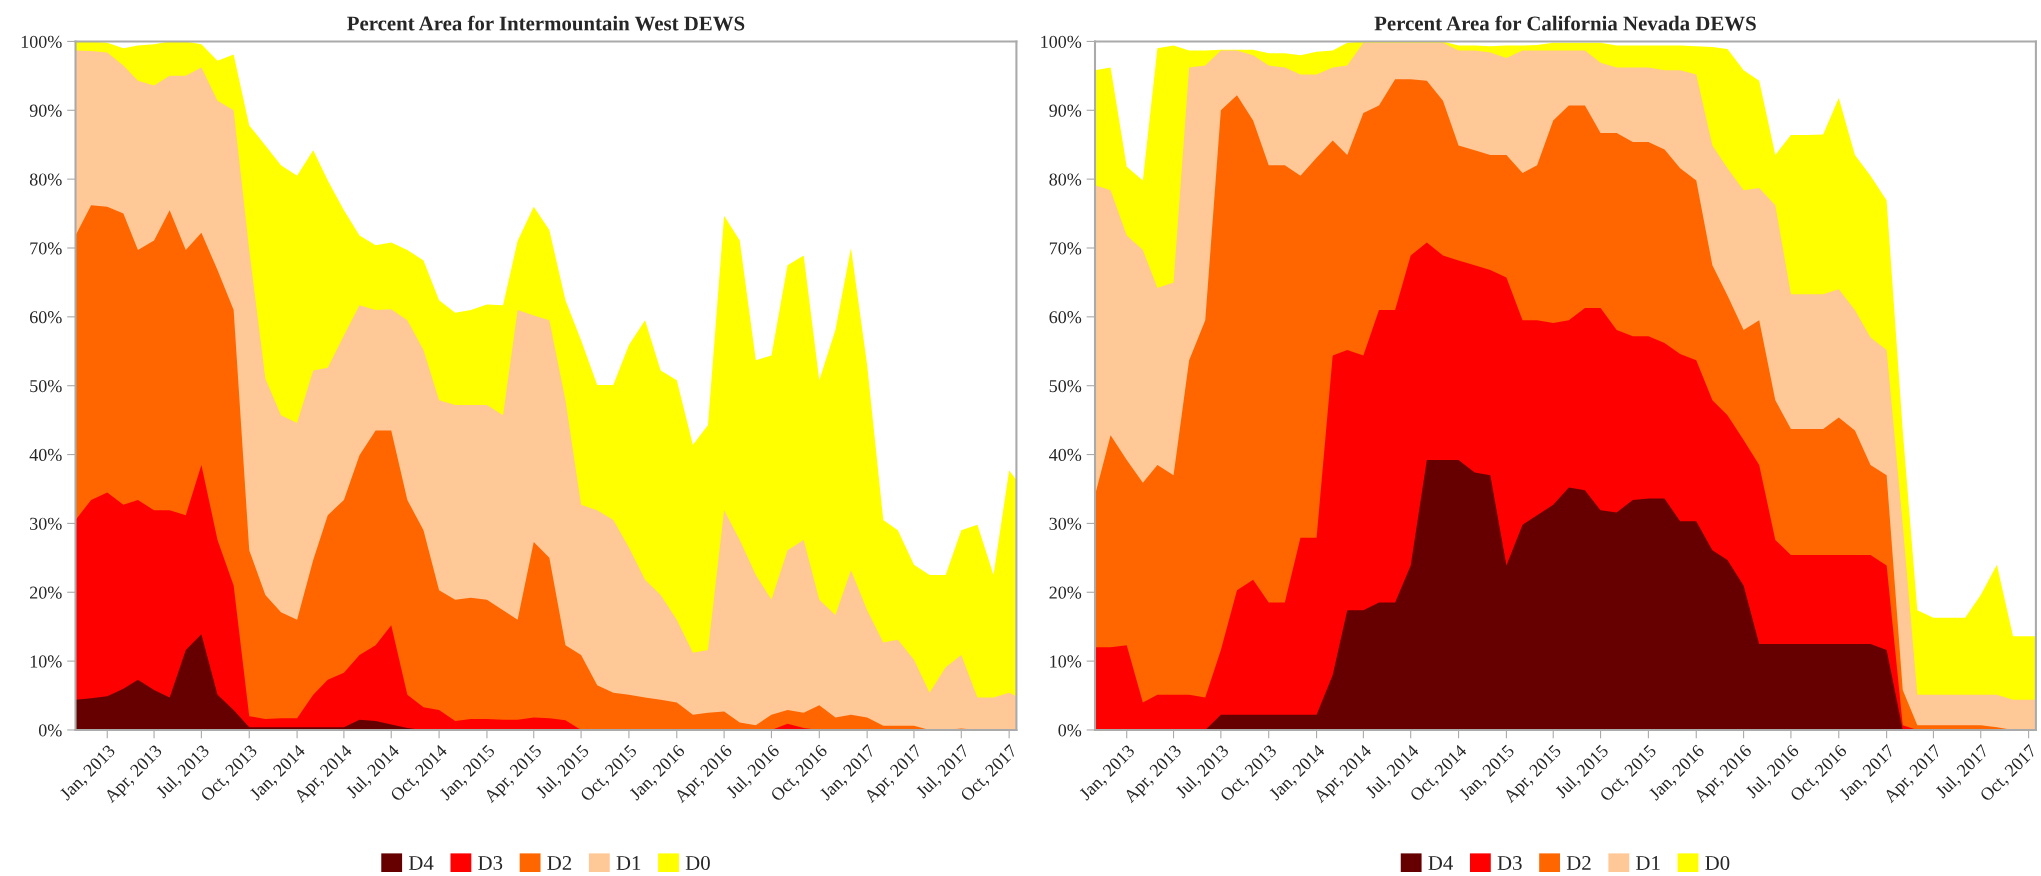  I want to click on chart-title: Percent Area for California Nevada DEWS, so click(1565, 23).